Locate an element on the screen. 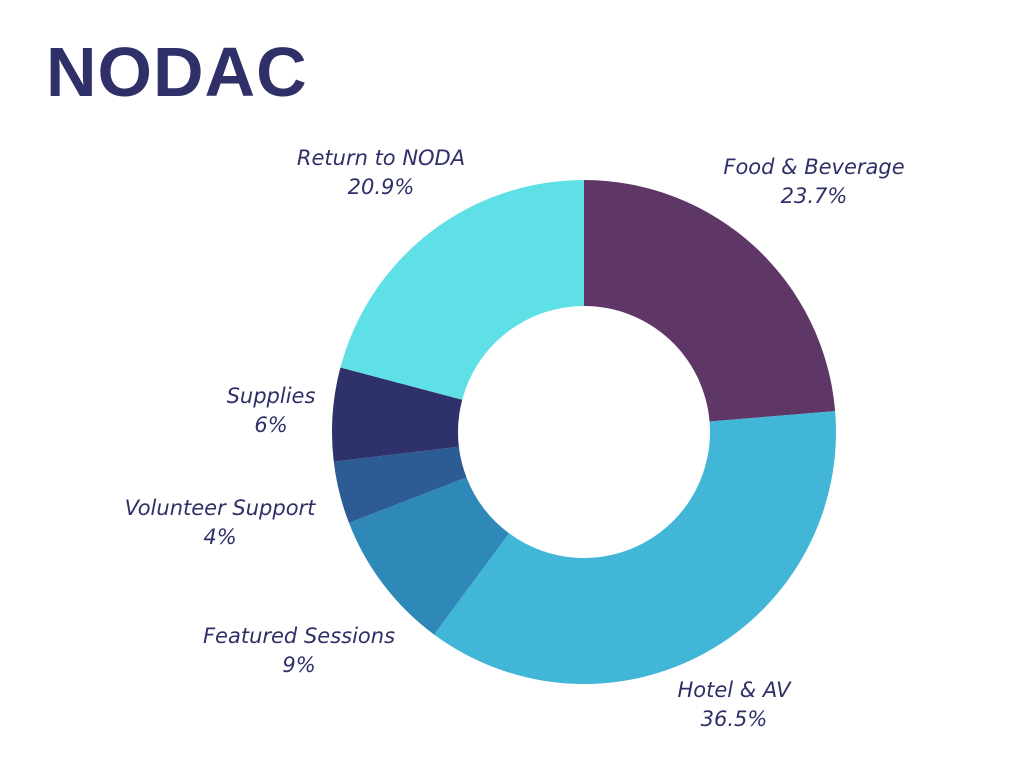 The height and width of the screenshot is (768, 1024). slice-value-return-to-noda: 20.9% is located at coordinates (381, 187).